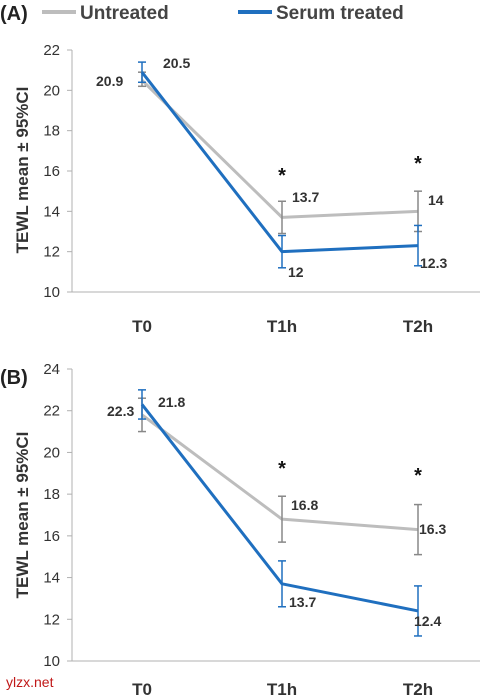 This screenshot has height=696, width=490. Describe the element at coordinates (124, 13) in the screenshot. I see `legend-label-untreated: Untreated` at that location.